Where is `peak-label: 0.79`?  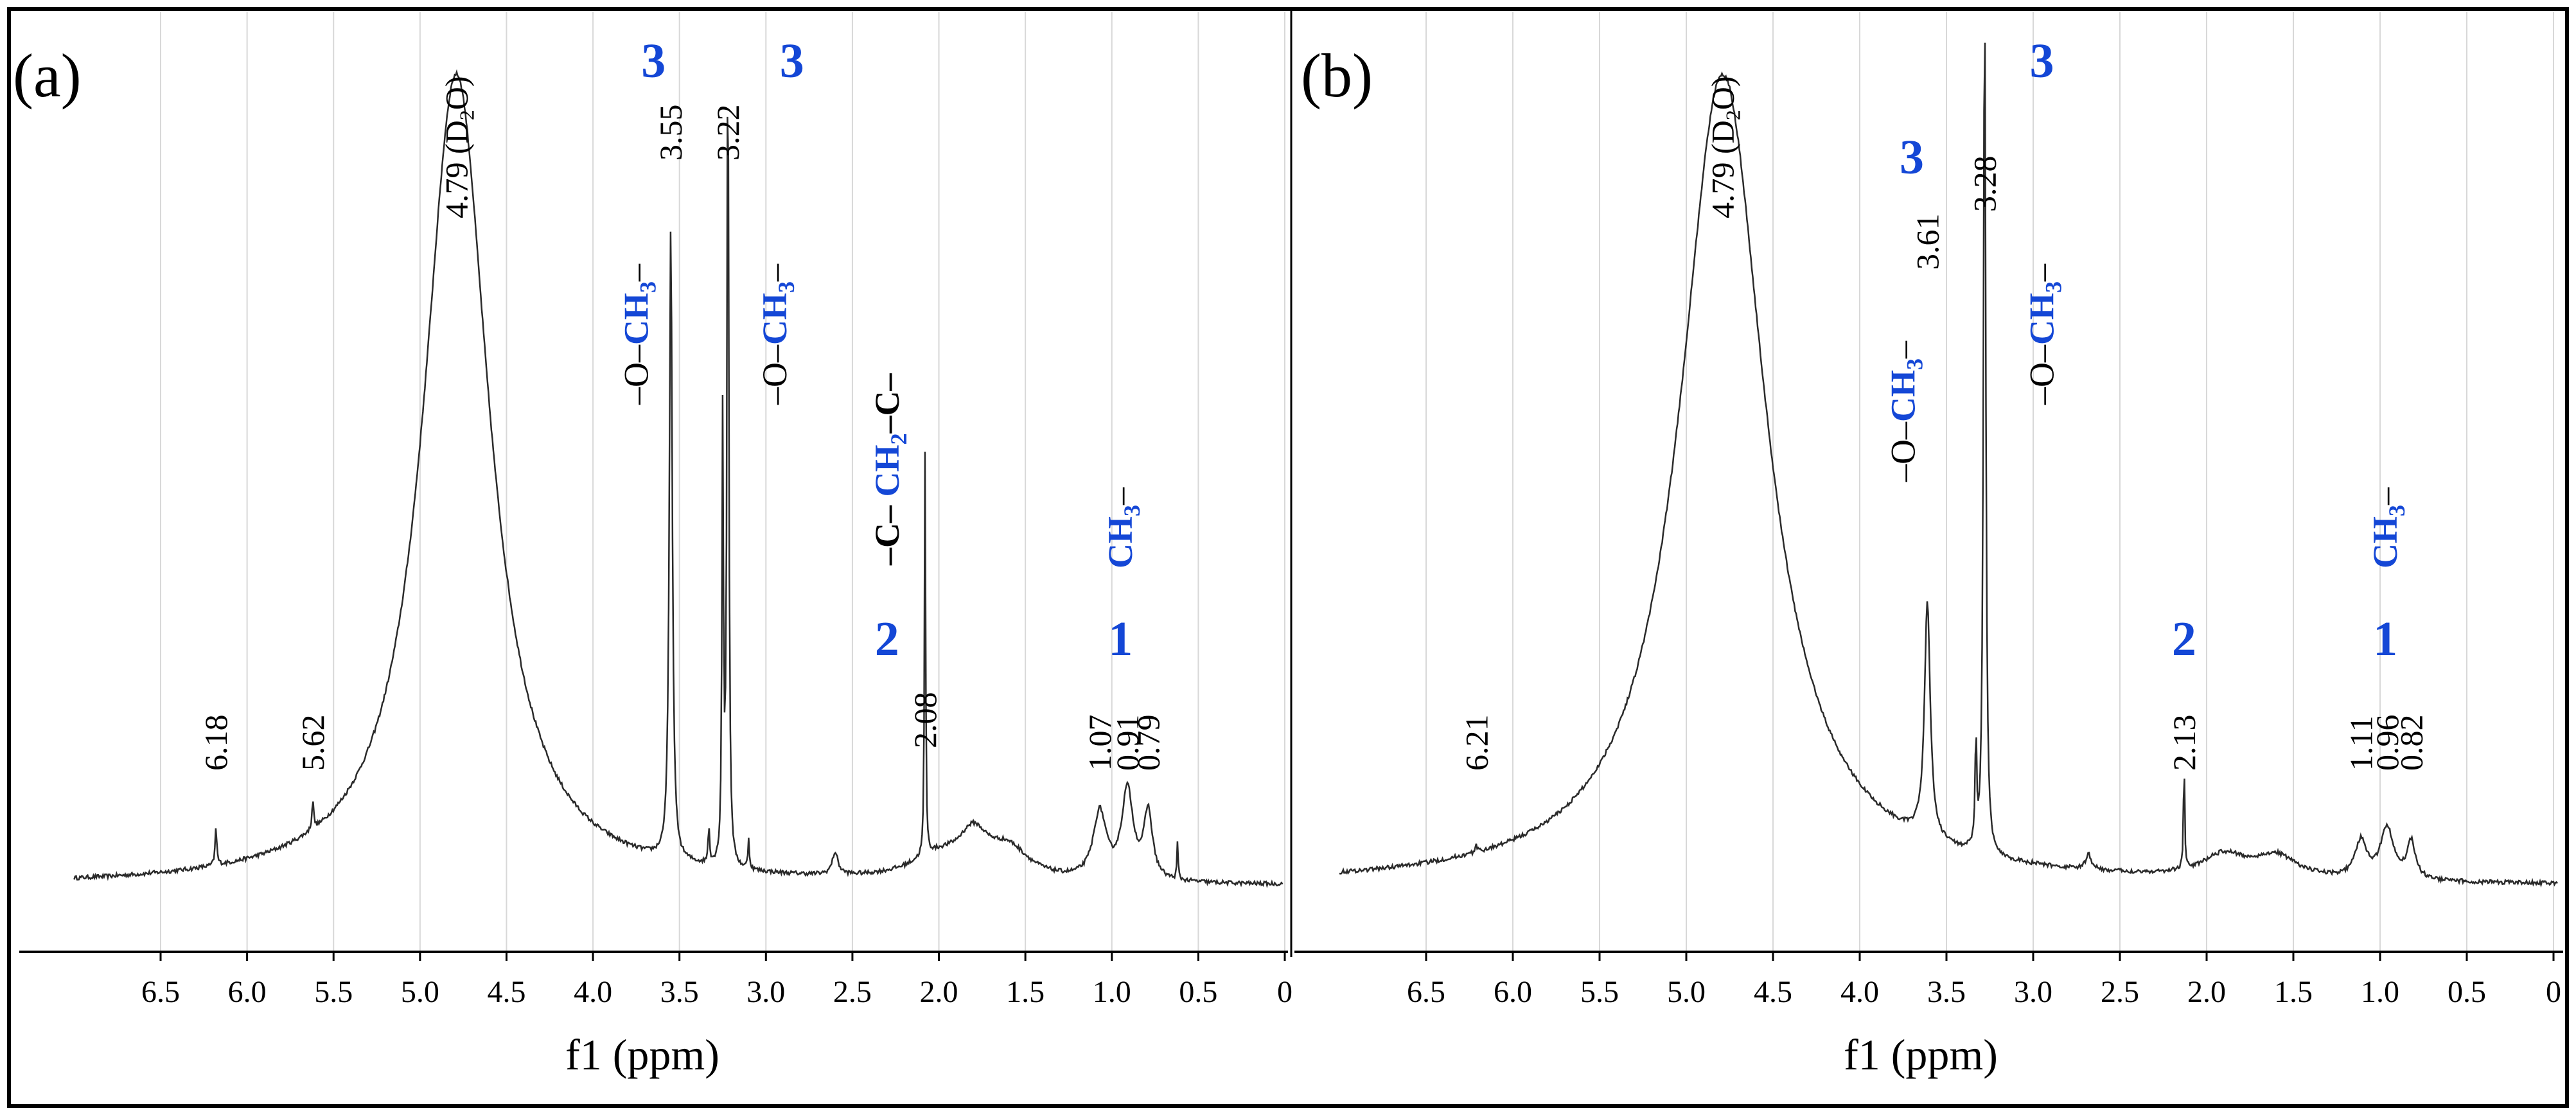 peak-label: 0.79 is located at coordinates (1148, 743).